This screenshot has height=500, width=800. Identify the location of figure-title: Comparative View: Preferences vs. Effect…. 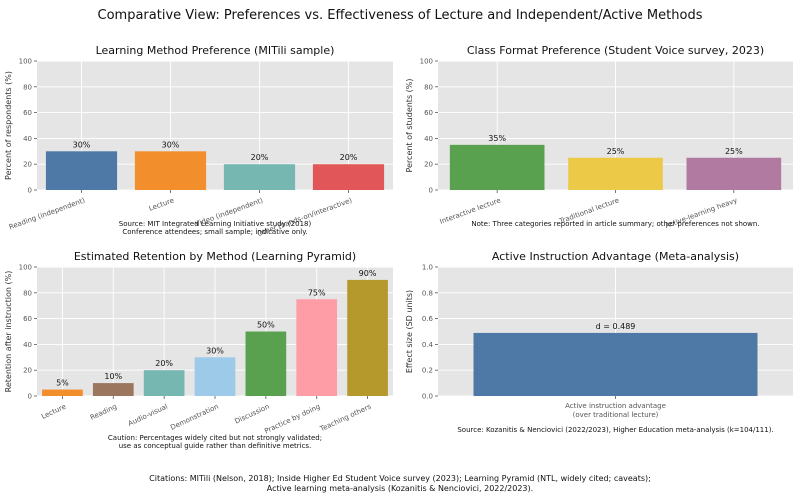
(400, 15).